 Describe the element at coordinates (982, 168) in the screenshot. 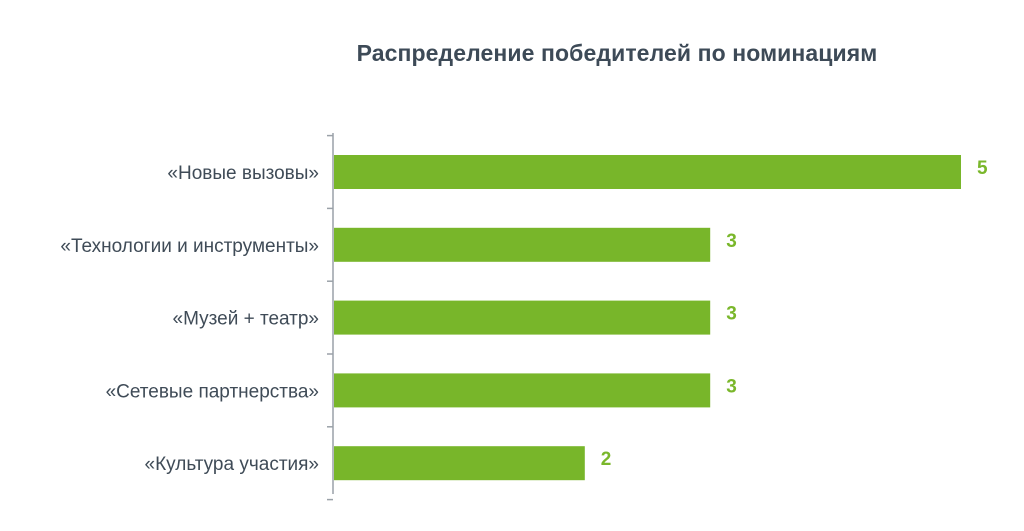

I see `data-label: 5` at that location.